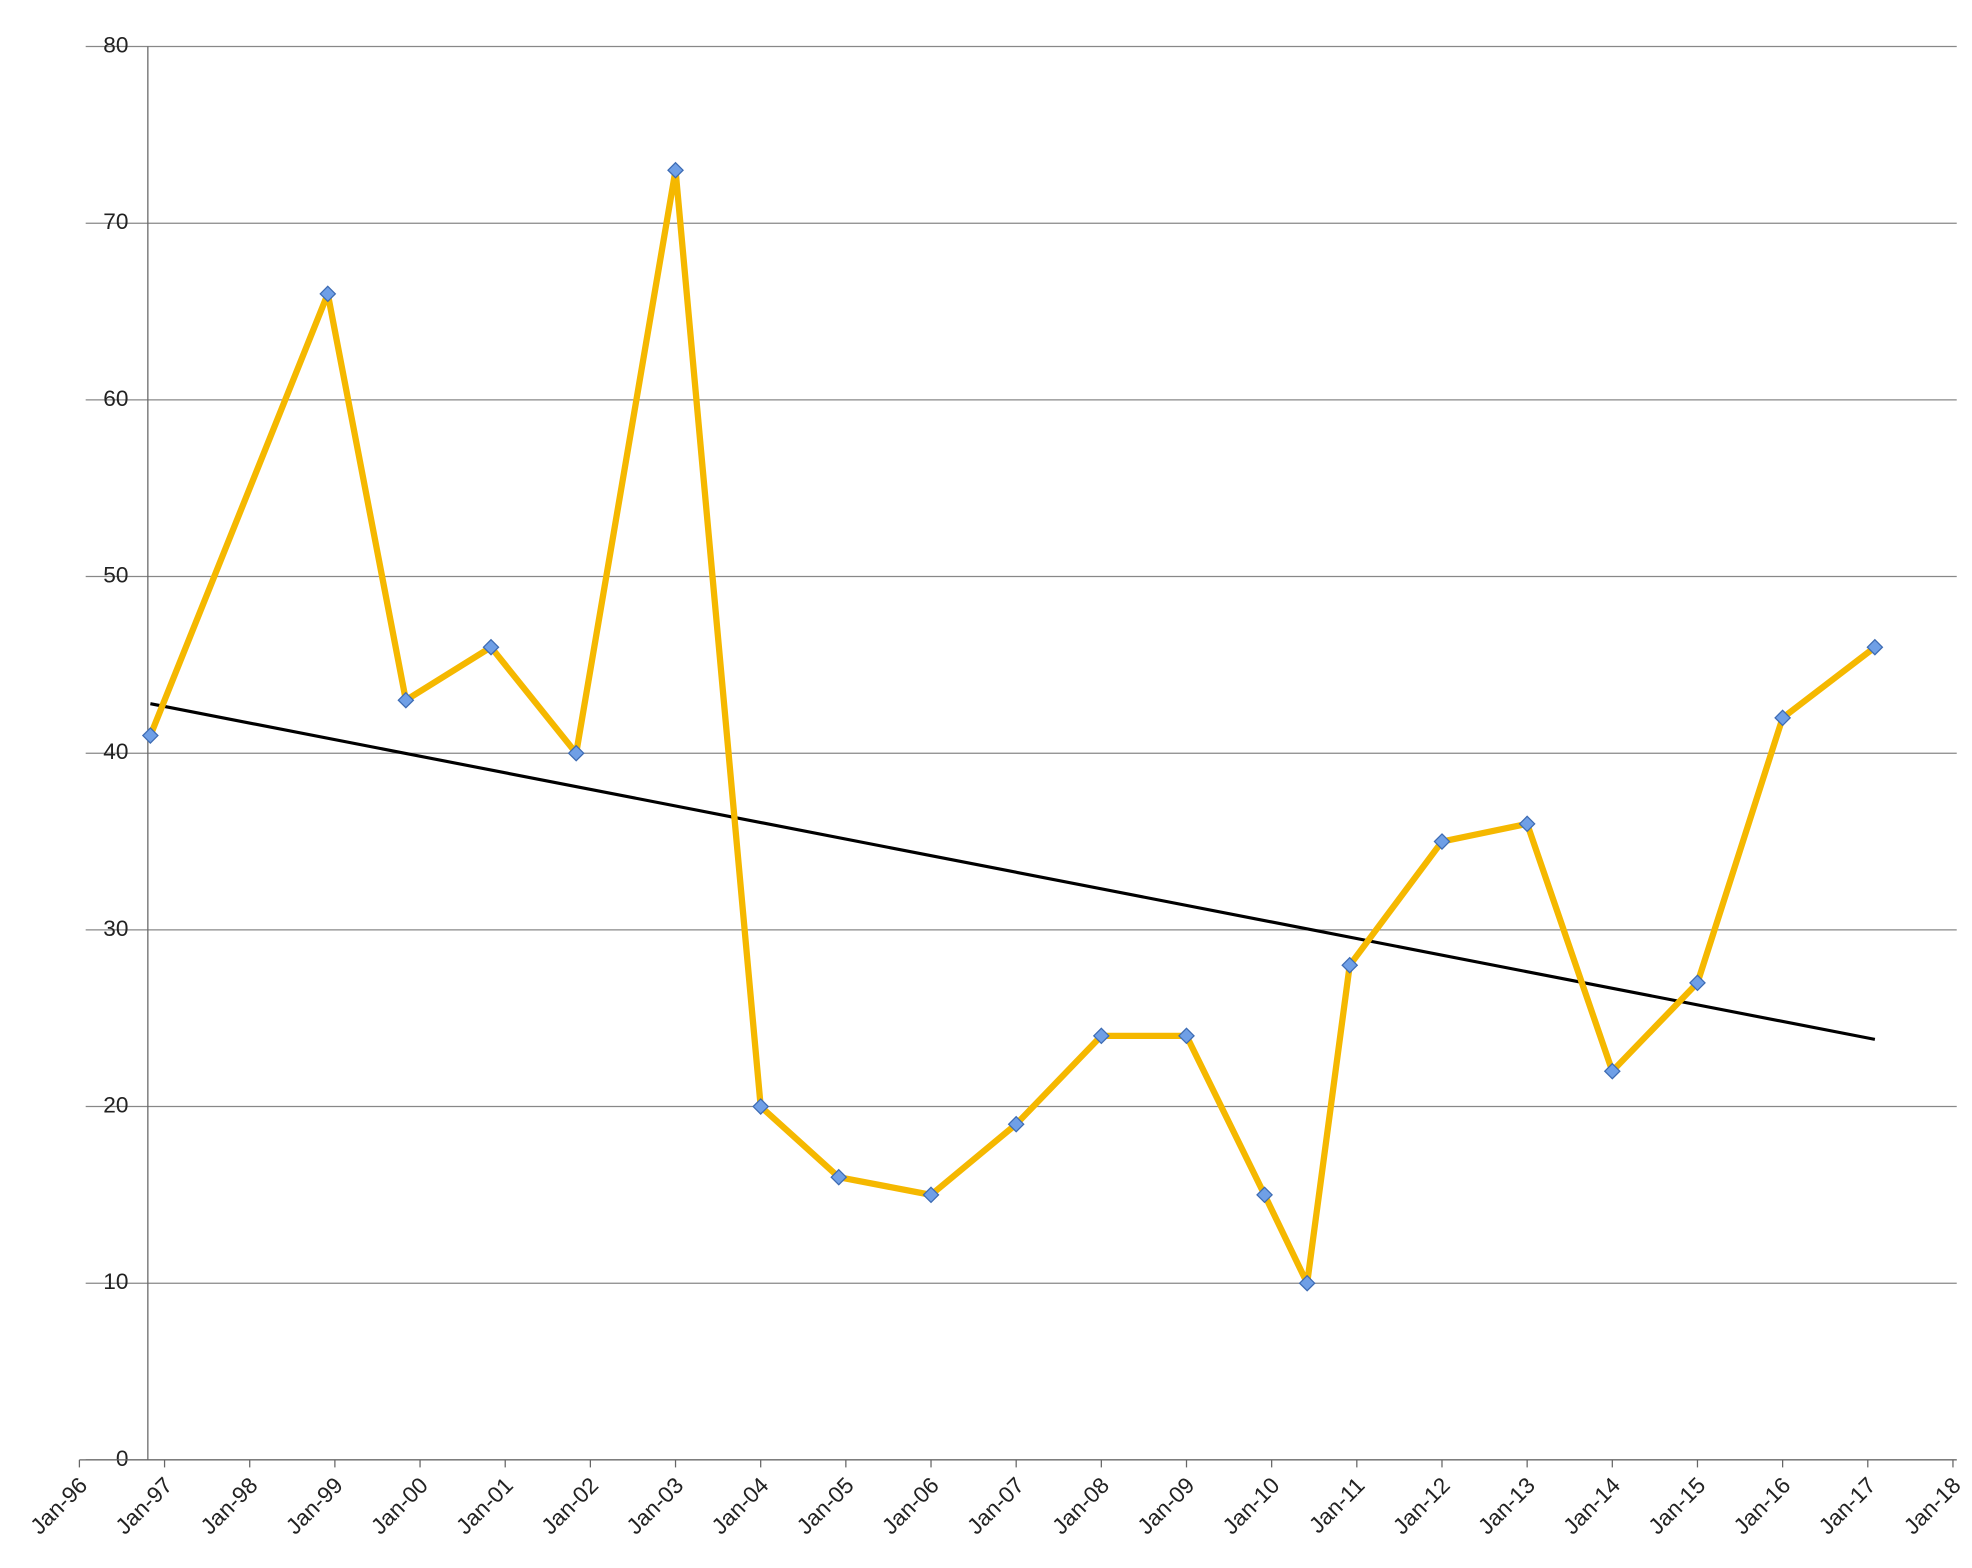 The image size is (1972, 1568). Describe the element at coordinates (1847, 1506) in the screenshot. I see `x-tick-label: Jan-17` at that location.